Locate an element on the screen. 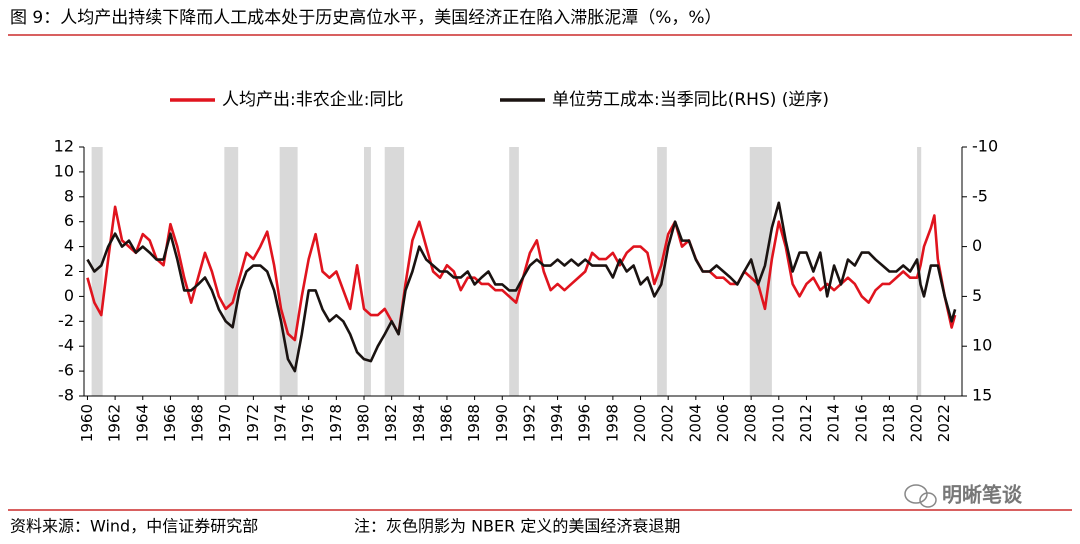 The image size is (1080, 544). x-tick-label: 2022 is located at coordinates (944, 423).